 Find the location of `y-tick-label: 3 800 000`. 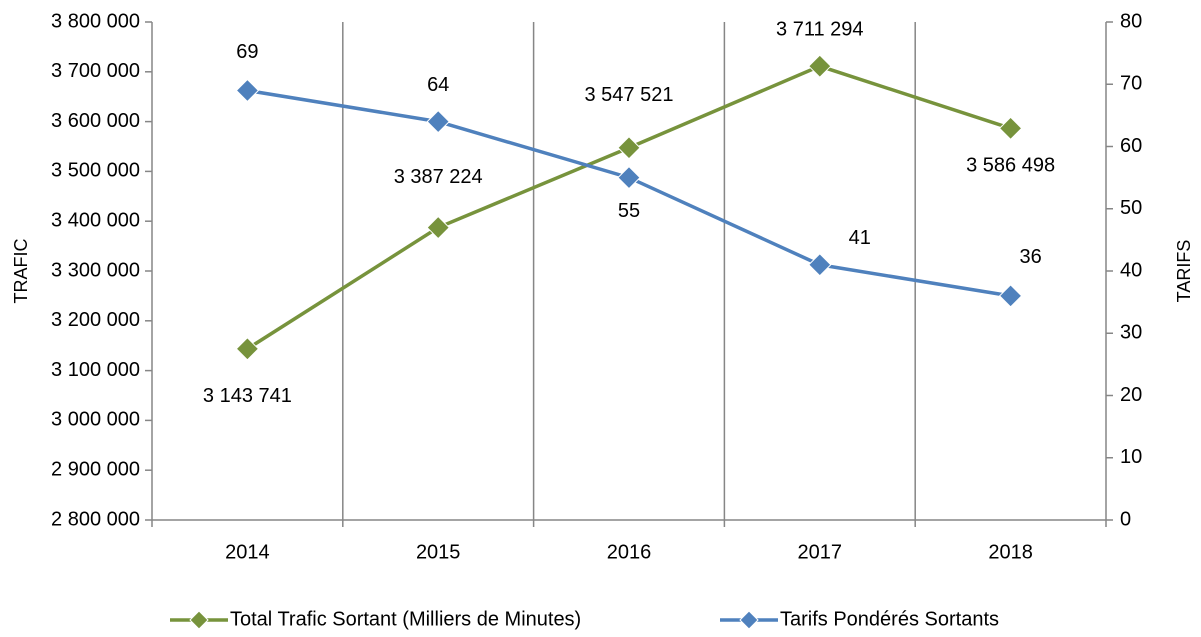

y-tick-label: 3 800 000 is located at coordinates (95, 21).